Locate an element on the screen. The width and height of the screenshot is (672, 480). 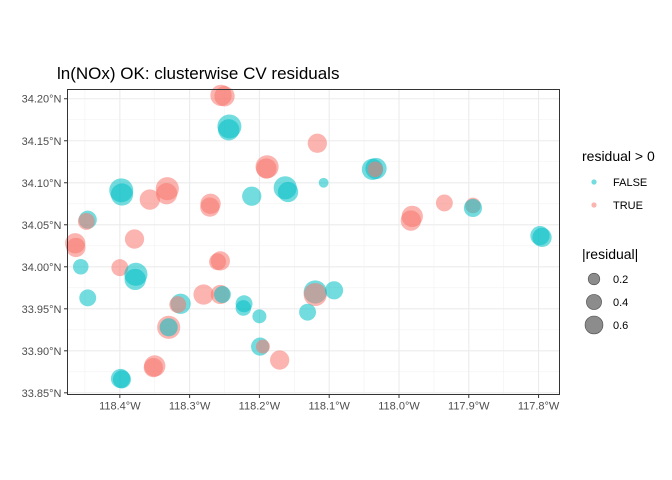
color-legend-label: FALSE is located at coordinates (630, 183).